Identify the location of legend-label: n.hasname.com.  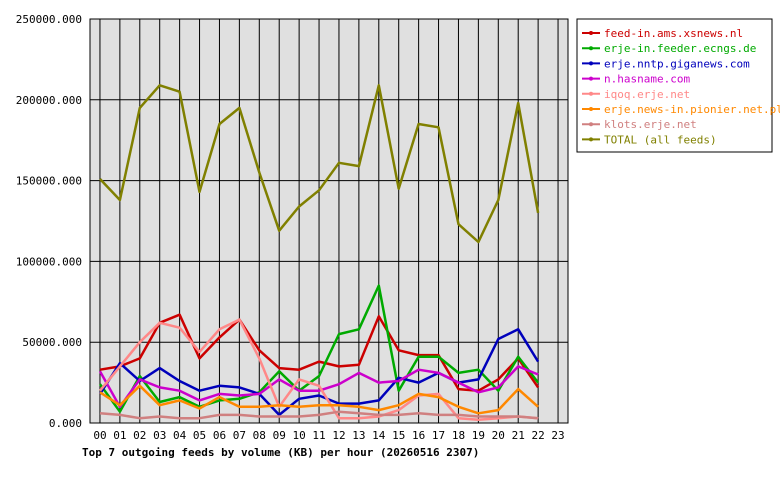
(647, 79).